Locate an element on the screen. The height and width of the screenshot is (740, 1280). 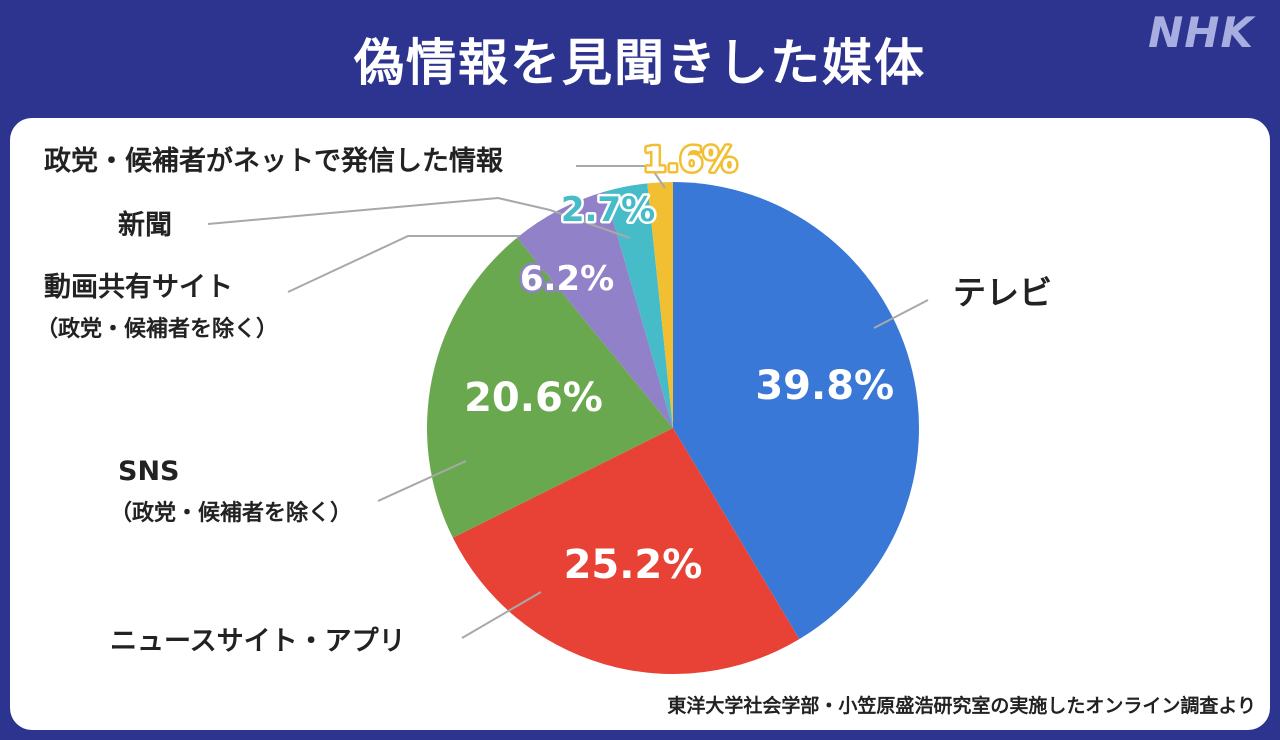
slice-category-label: SNS is located at coordinates (149, 471).